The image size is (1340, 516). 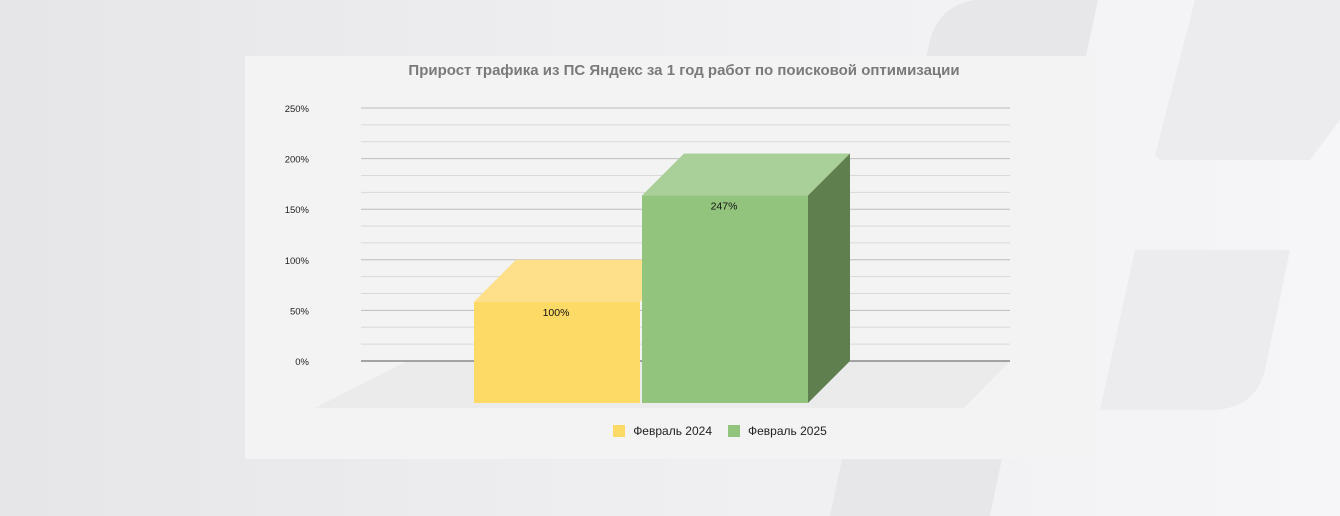 What do you see at coordinates (297, 210) in the screenshot?
I see `y-tick-label: 150%` at bounding box center [297, 210].